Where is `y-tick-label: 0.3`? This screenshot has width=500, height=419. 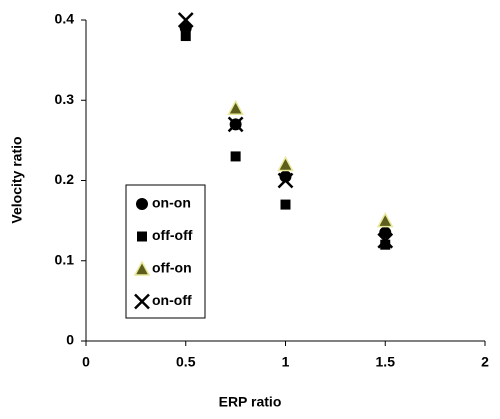 y-tick-label: 0.3 is located at coordinates (65, 99).